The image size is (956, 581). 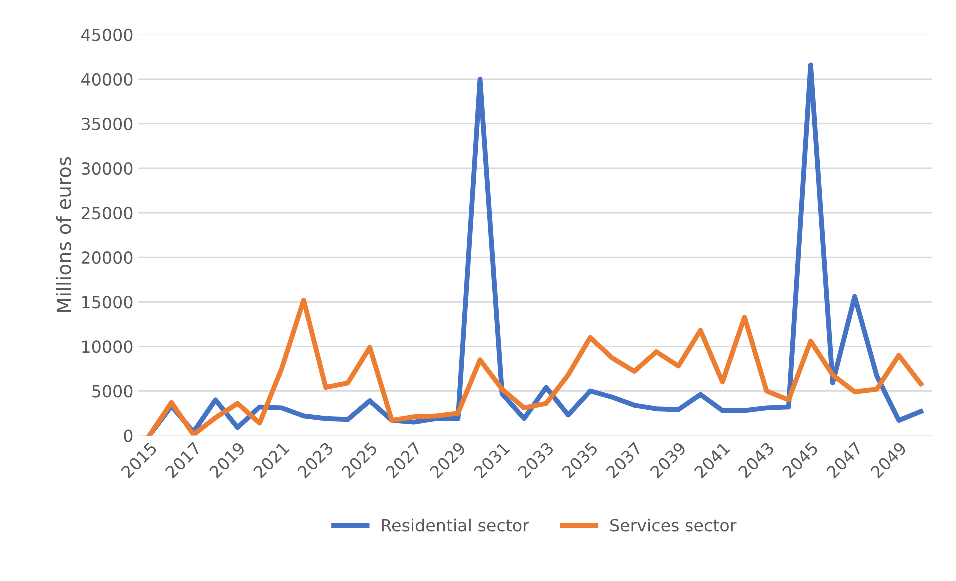 What do you see at coordinates (107, 124) in the screenshot?
I see `y-tick-label: 35000` at bounding box center [107, 124].